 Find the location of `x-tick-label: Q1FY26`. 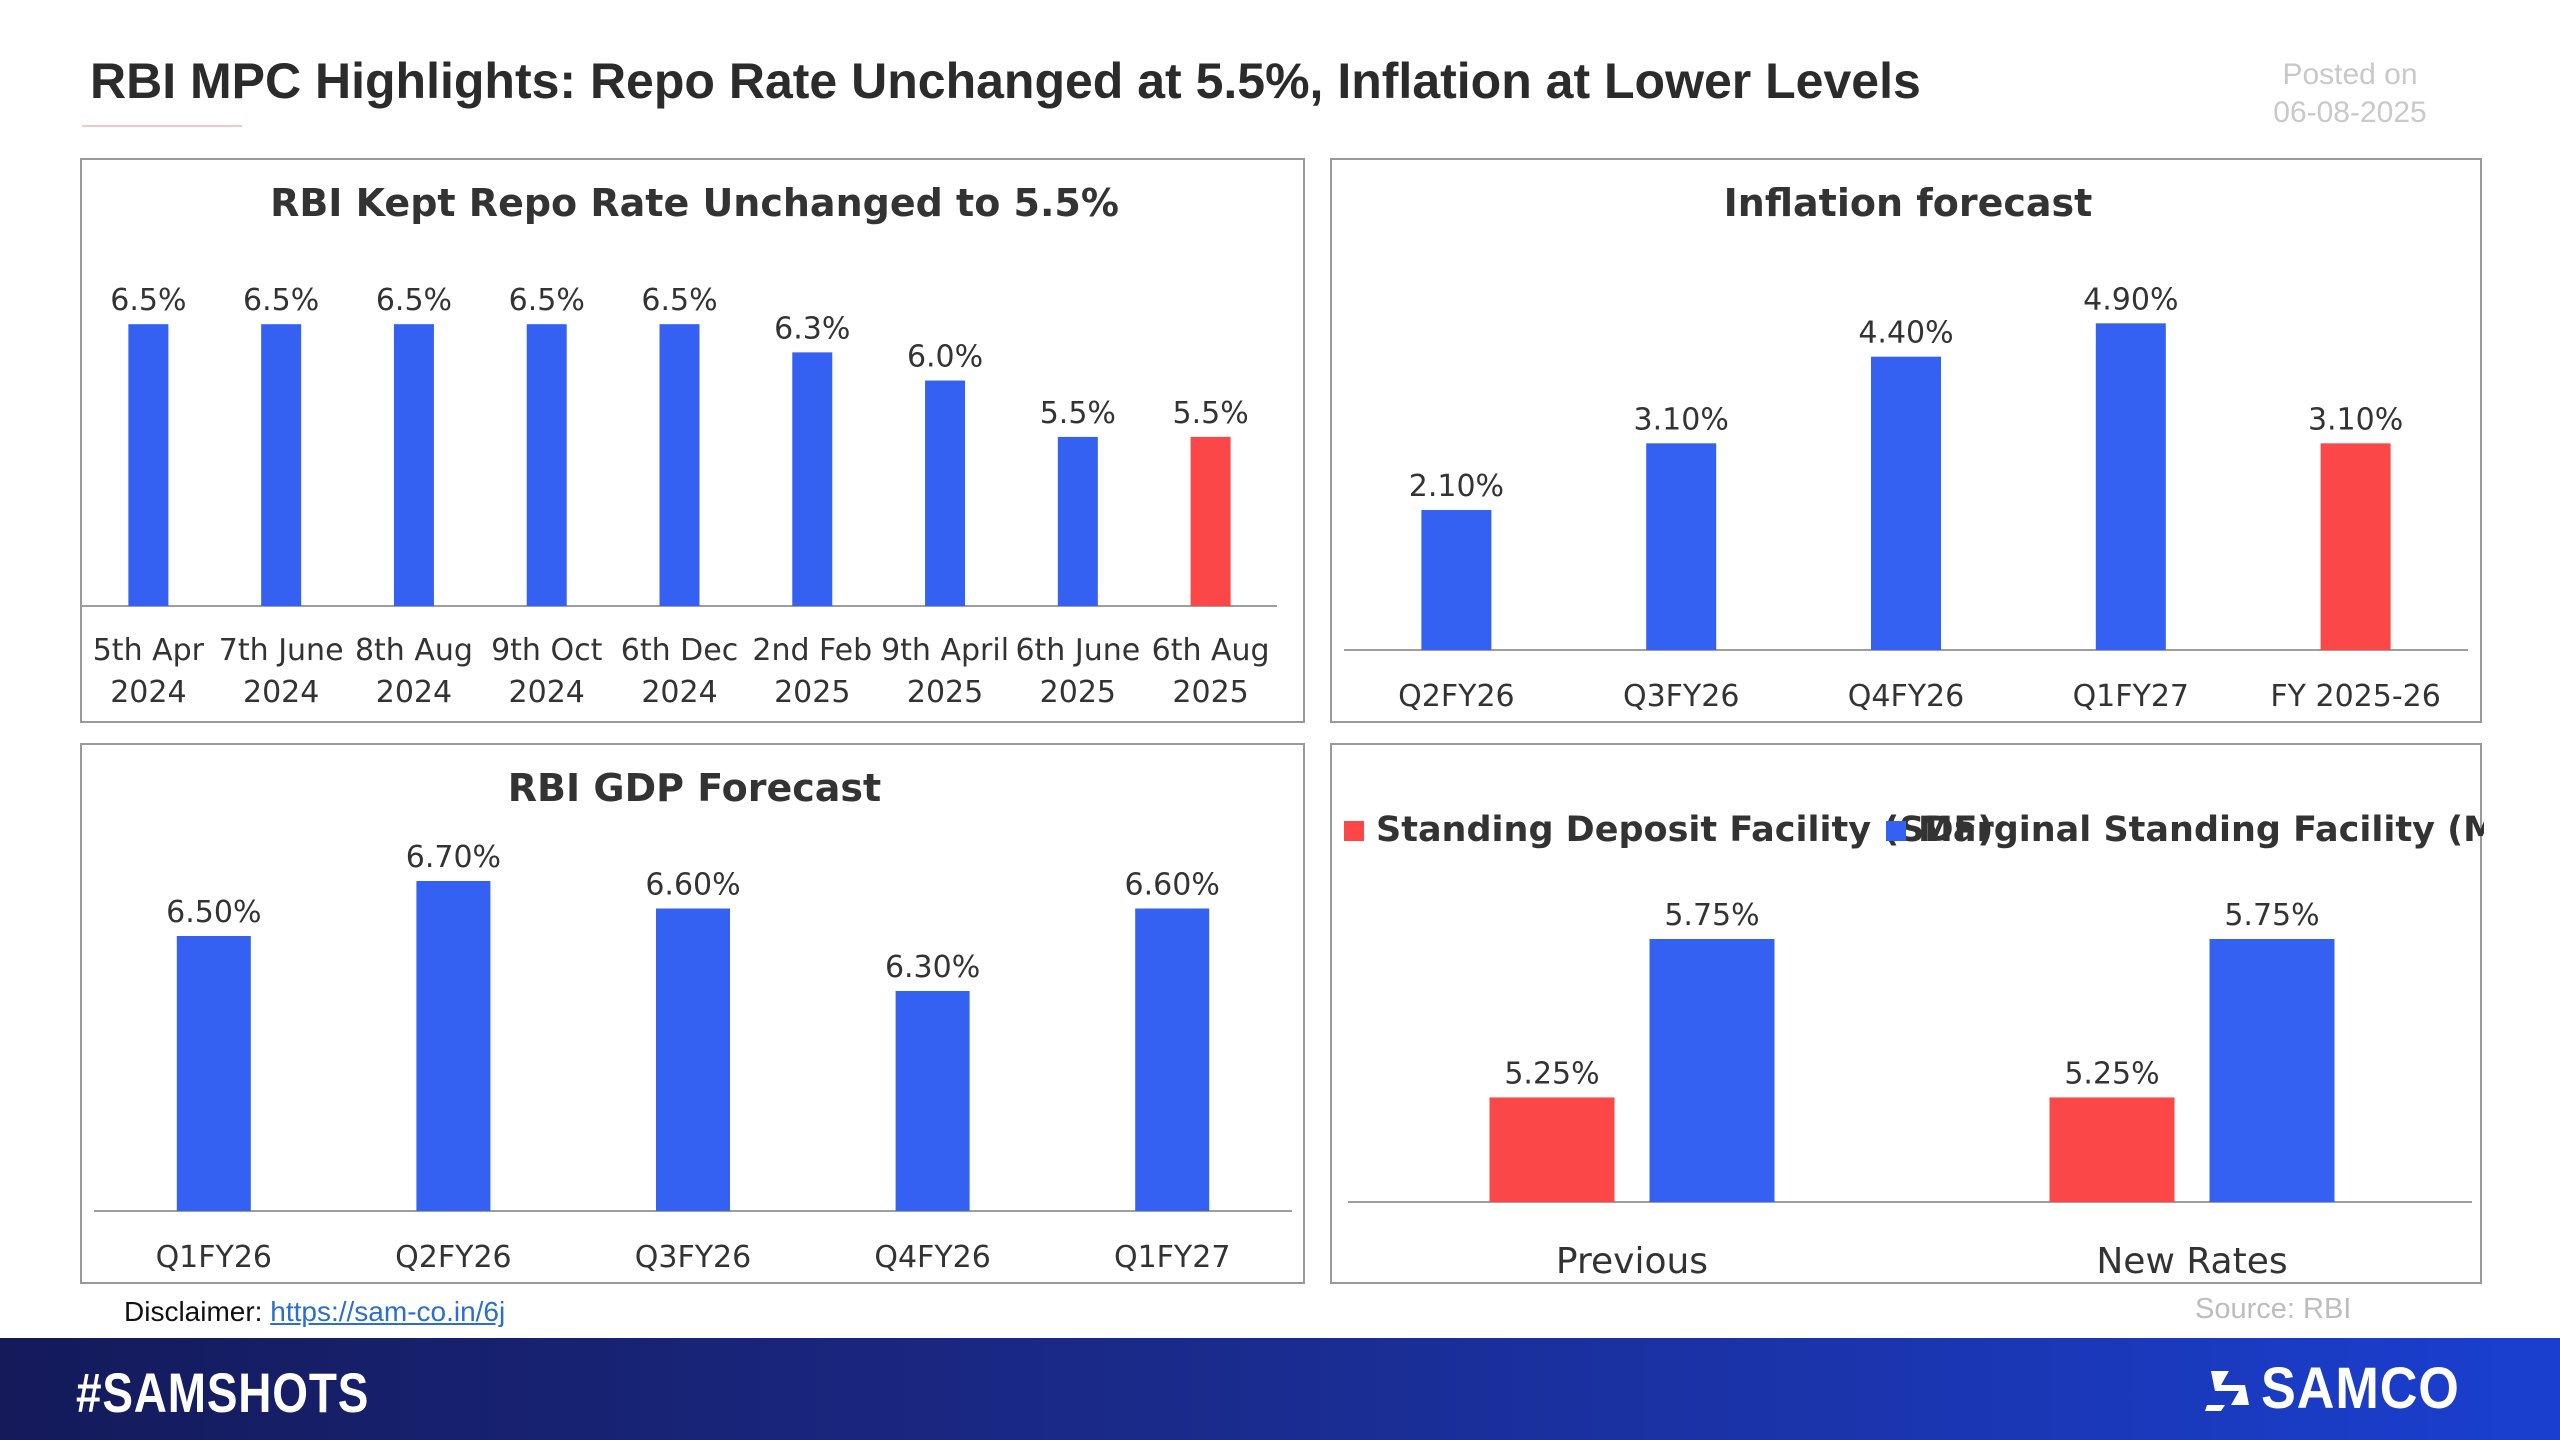

x-tick-label: Q1FY26 is located at coordinates (214, 1257).